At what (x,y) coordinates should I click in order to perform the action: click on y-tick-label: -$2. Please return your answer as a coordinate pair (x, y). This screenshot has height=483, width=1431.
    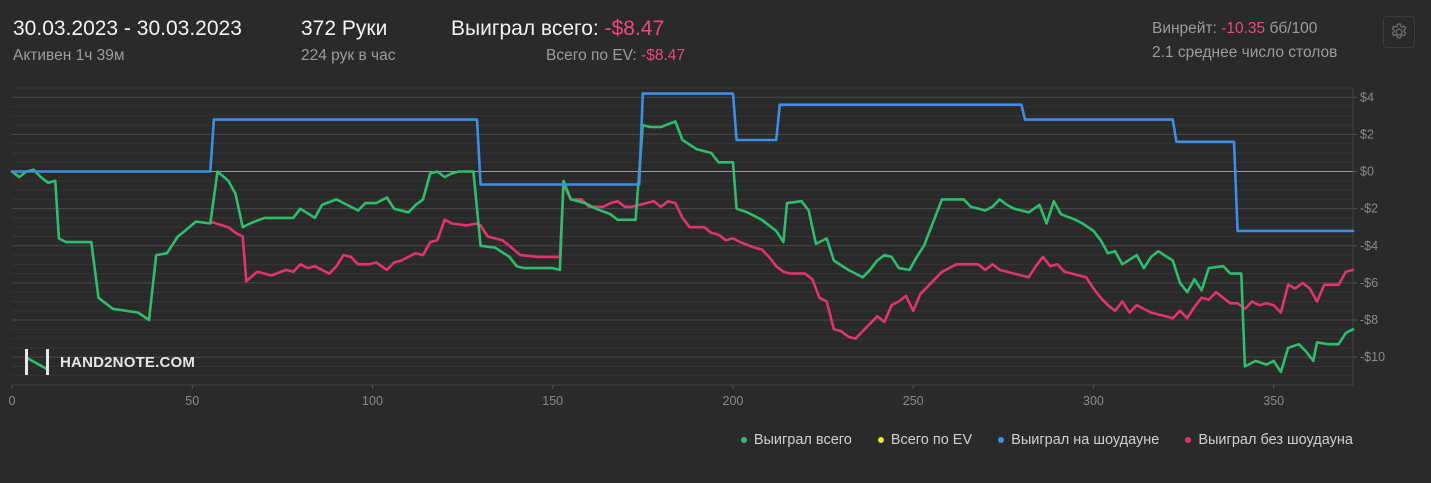
    Looking at the image, I should click on (1369, 209).